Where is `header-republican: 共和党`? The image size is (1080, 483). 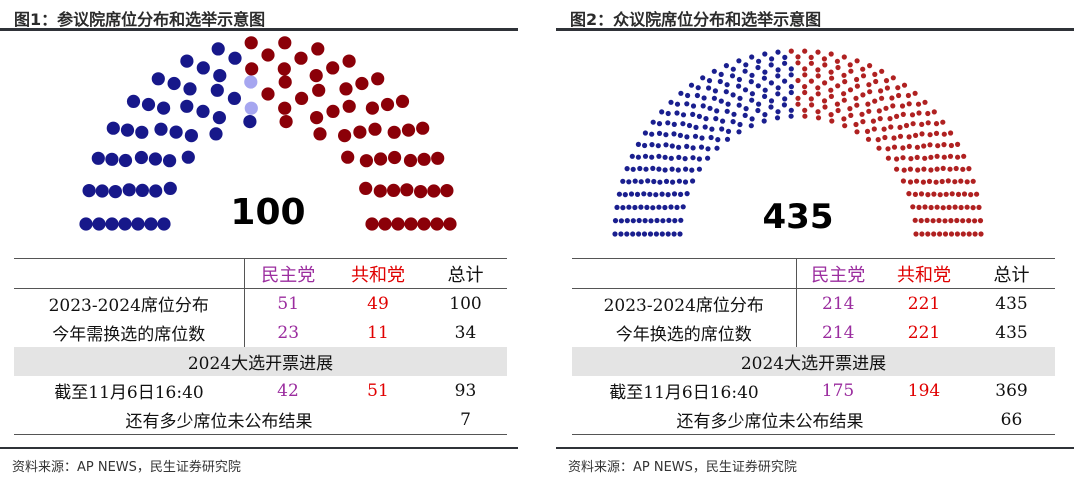
header-republican: 共和党 is located at coordinates (924, 273).